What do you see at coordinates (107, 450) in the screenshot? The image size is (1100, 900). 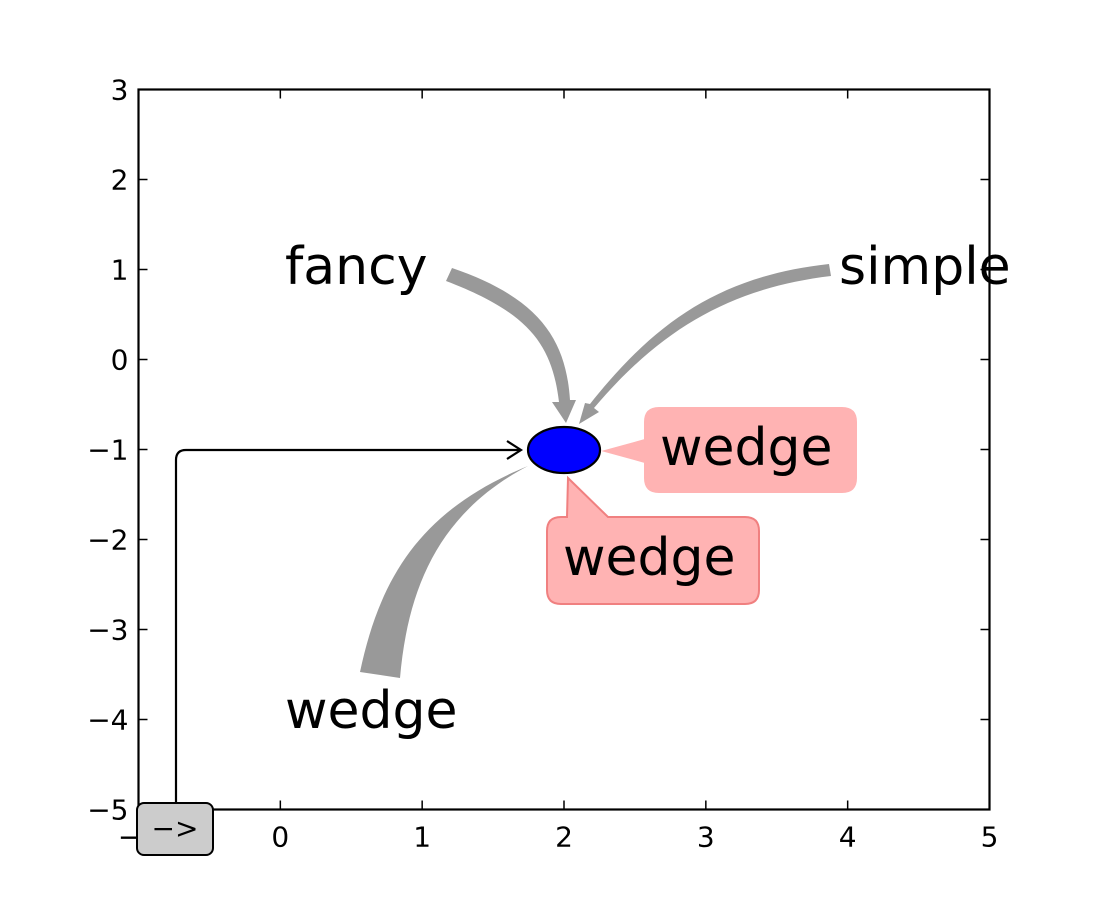 I see `y-tick-label: −1` at bounding box center [107, 450].